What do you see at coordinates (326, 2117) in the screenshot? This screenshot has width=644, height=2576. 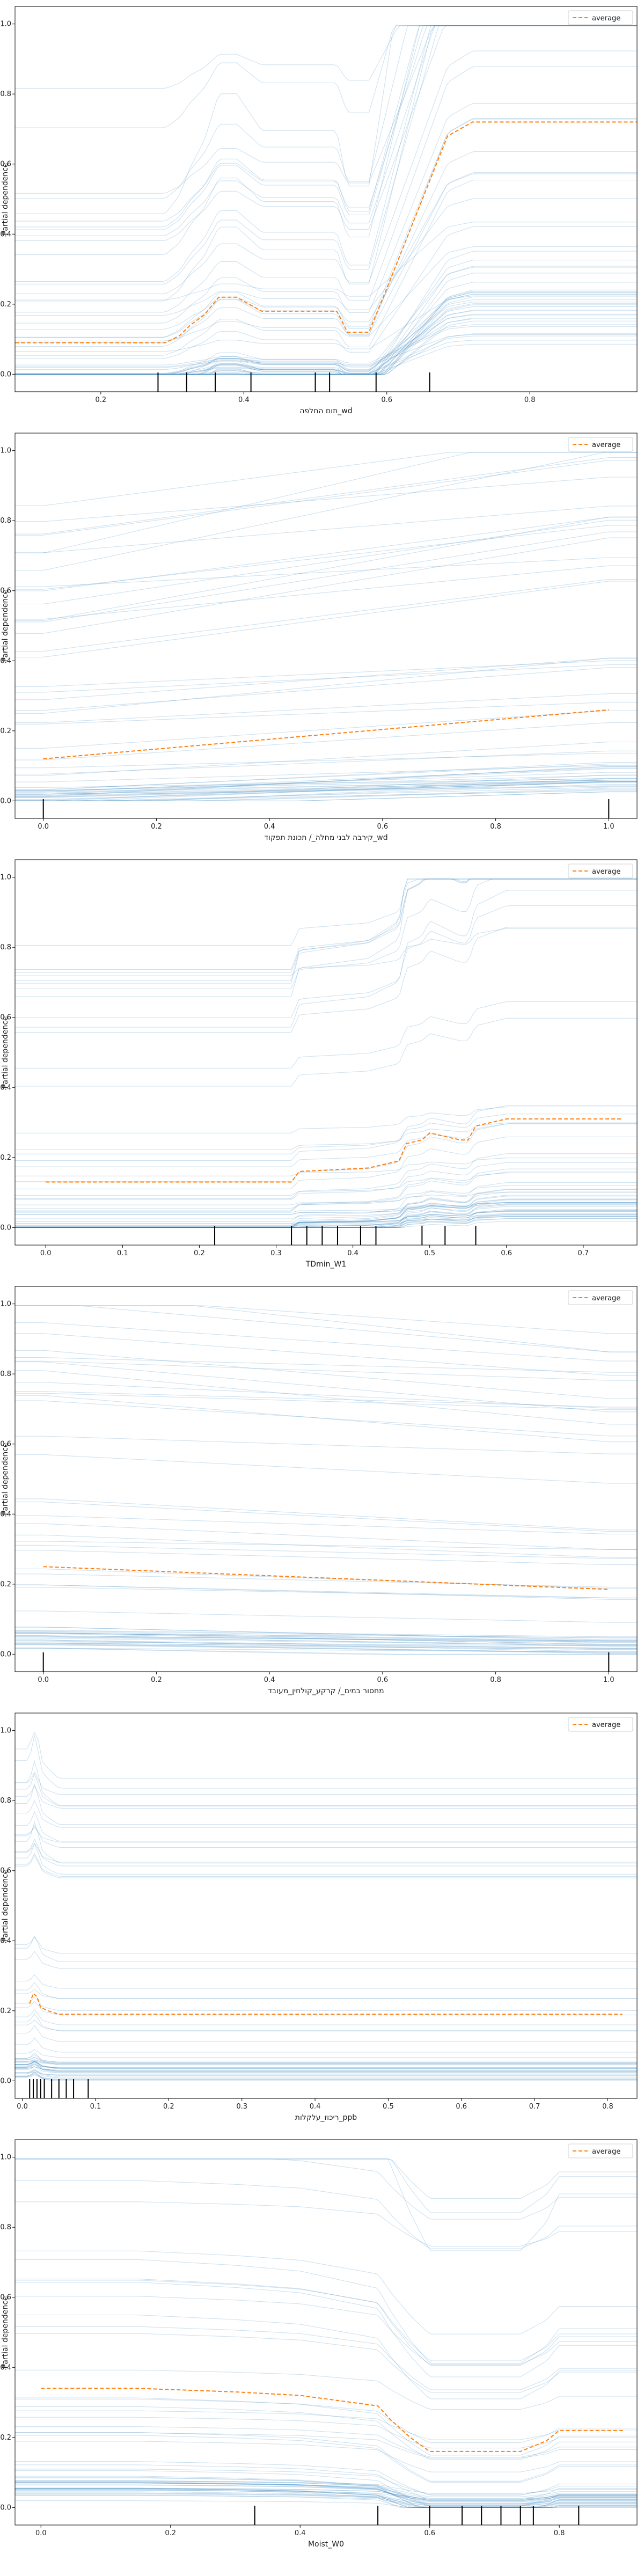 I see `x-axis-label: ריכוז_עלקלות_ppb` at bounding box center [326, 2117].